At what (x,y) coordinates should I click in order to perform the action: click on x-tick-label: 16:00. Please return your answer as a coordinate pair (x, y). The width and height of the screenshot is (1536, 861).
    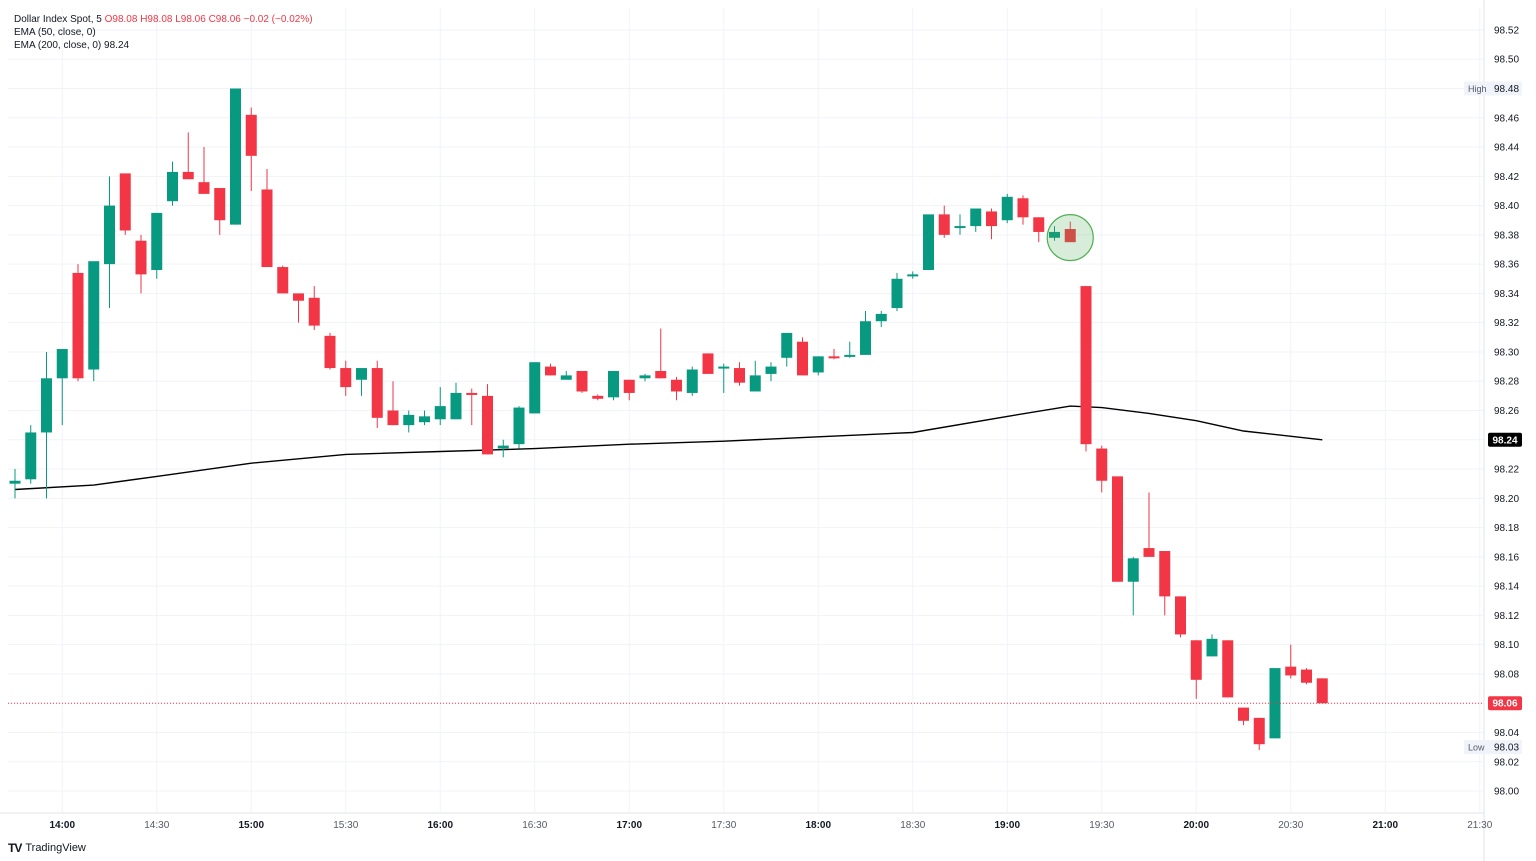
    Looking at the image, I should click on (440, 825).